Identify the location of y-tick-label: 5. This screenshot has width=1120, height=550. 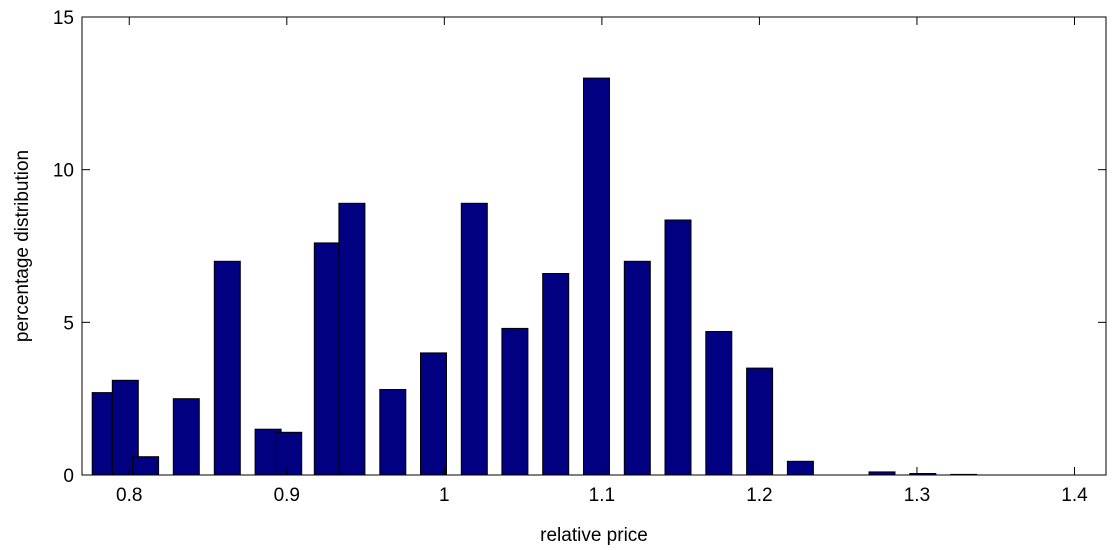
(68, 323).